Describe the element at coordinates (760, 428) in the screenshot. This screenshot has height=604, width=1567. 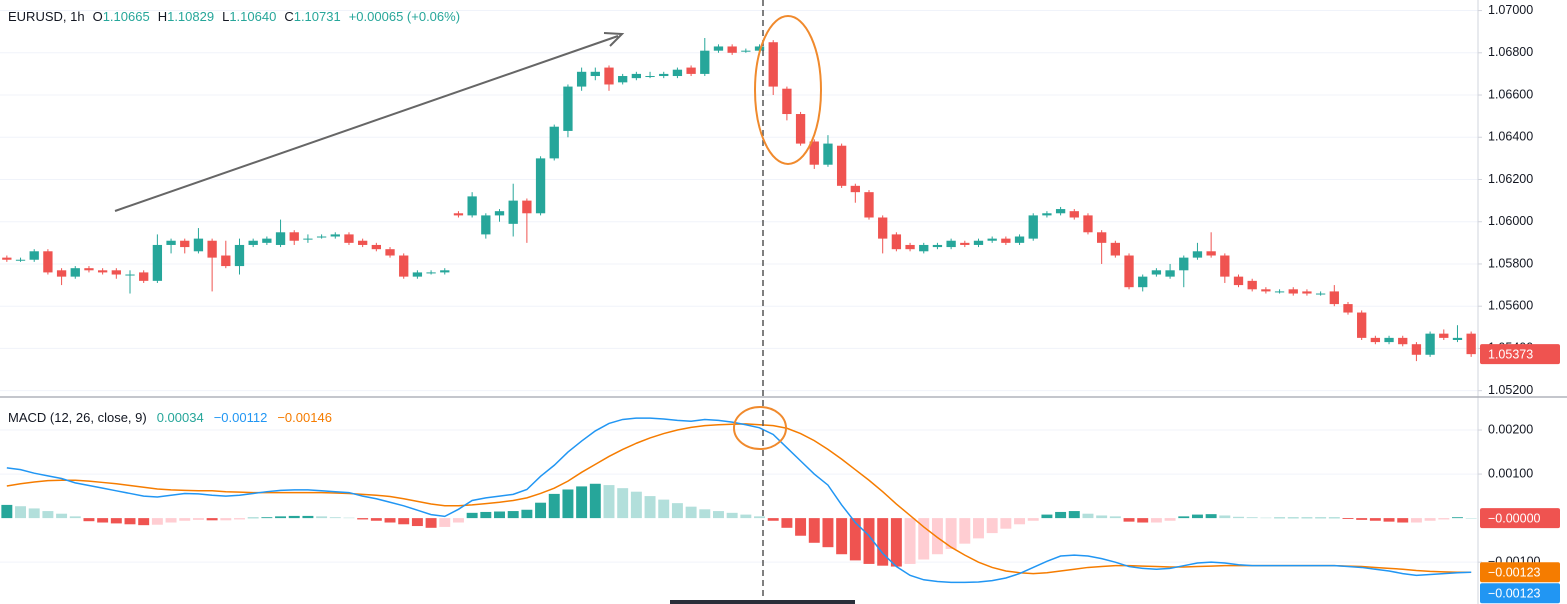
I see `crossover-circle` at that location.